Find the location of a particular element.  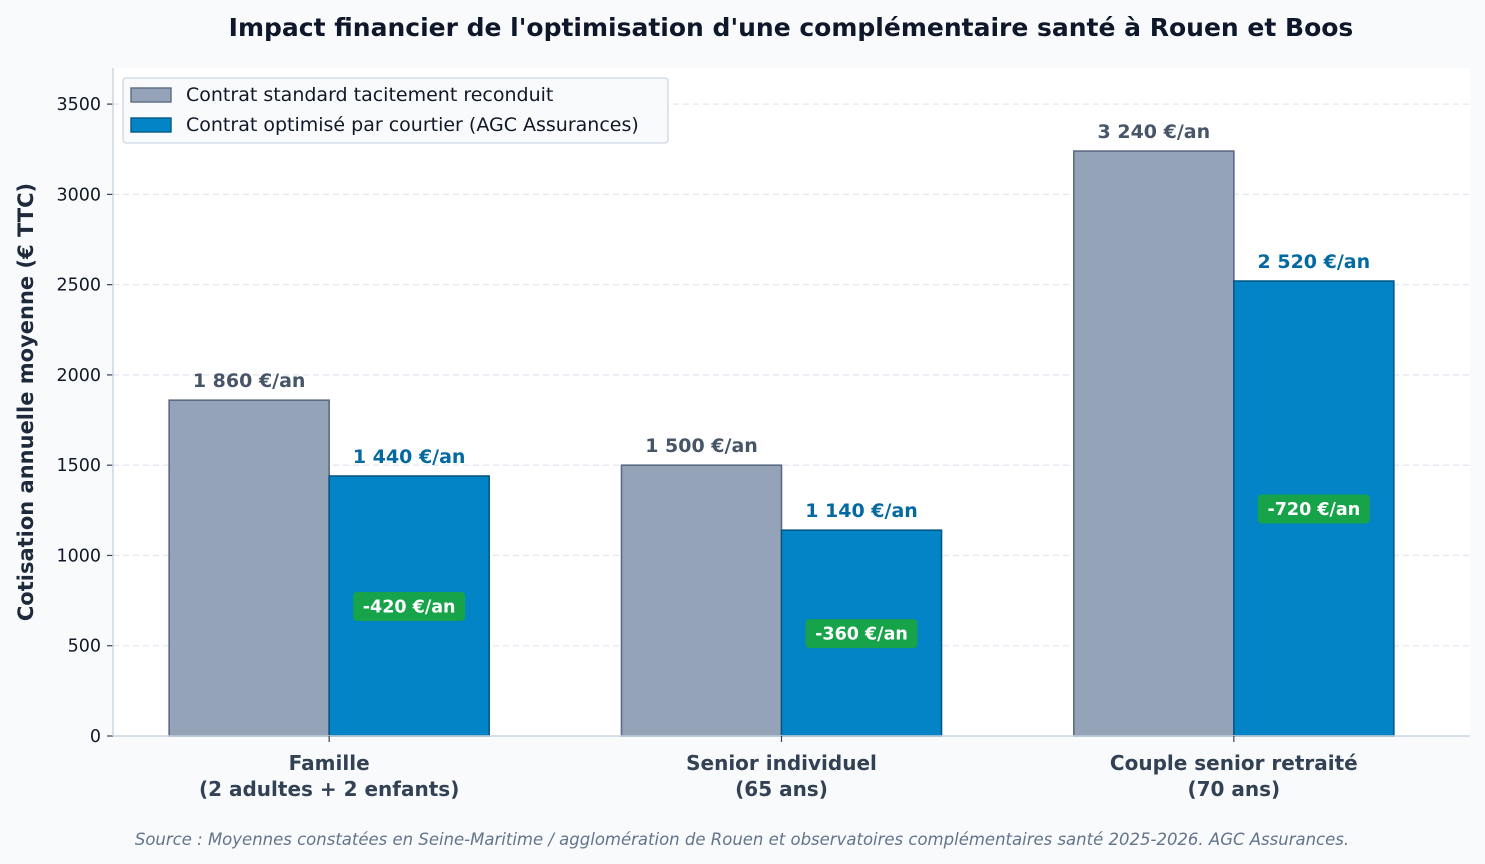

value-label-standard: 1 860 €/an is located at coordinates (249, 381).